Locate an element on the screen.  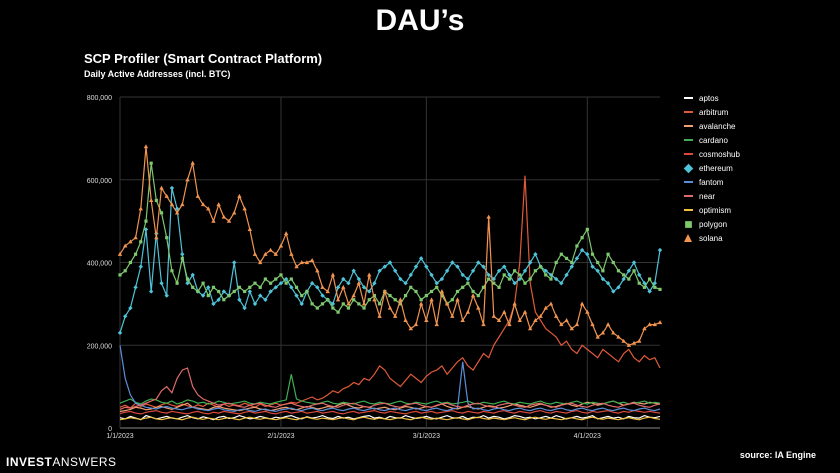
legend-label: aptos is located at coordinates (709, 98).